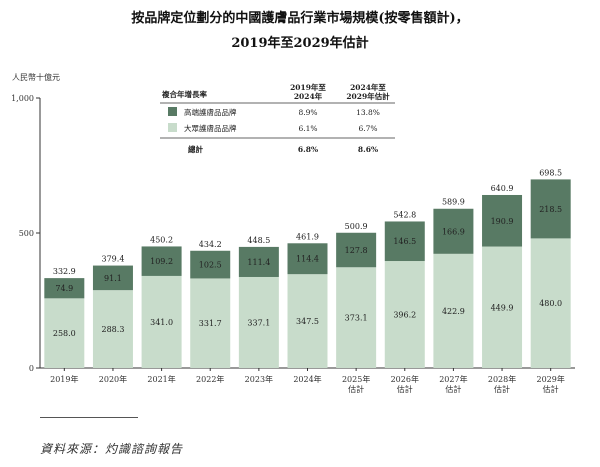 The width and height of the screenshot is (600, 467). What do you see at coordinates (307, 128) in the screenshot?
I see `cagr-value: 6.1%` at bounding box center [307, 128].